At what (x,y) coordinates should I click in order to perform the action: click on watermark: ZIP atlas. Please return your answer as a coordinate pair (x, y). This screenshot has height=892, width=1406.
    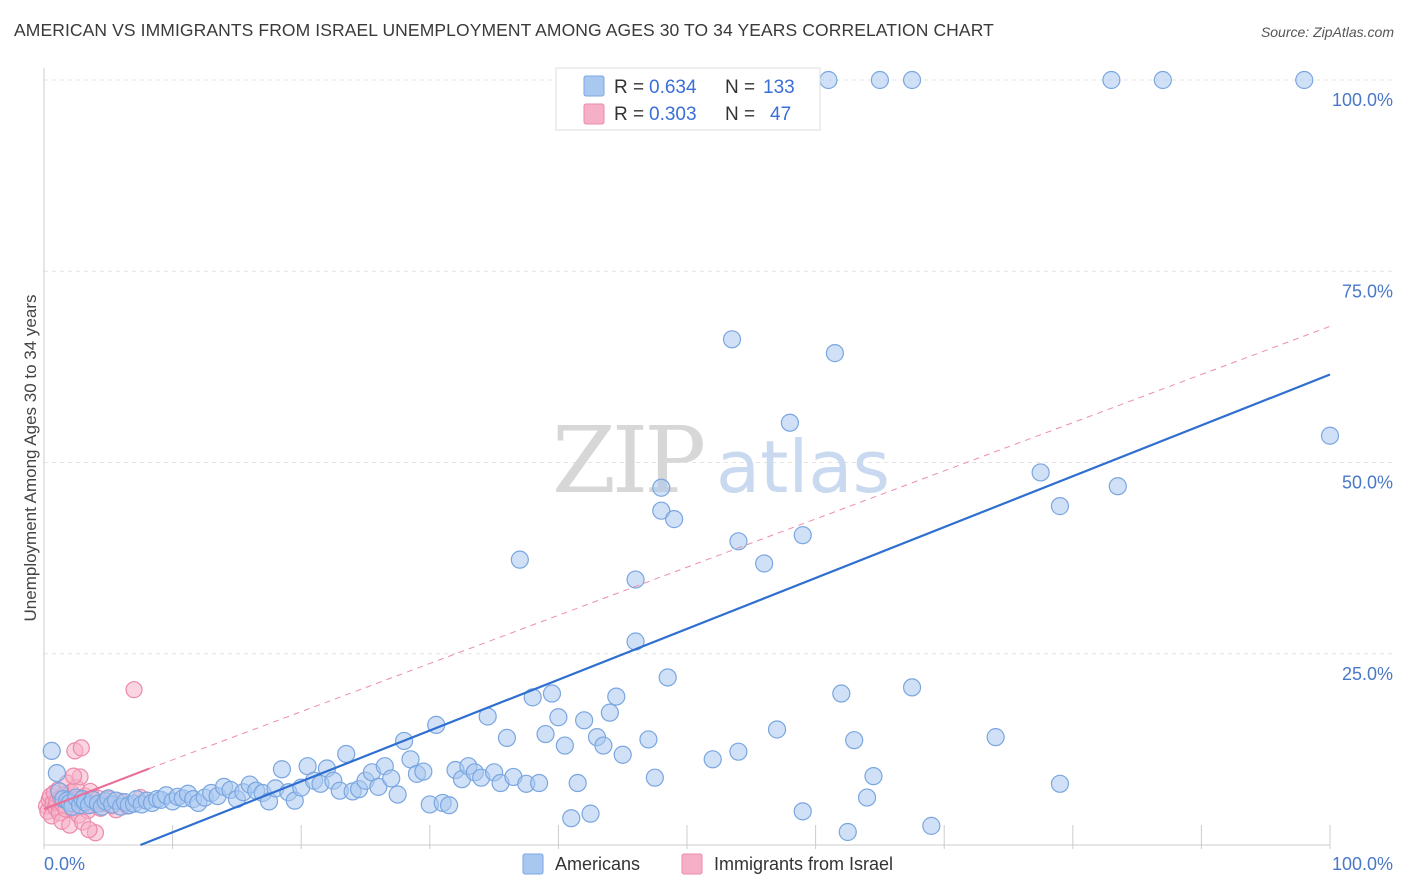
    Looking at the image, I should click on (721, 460).